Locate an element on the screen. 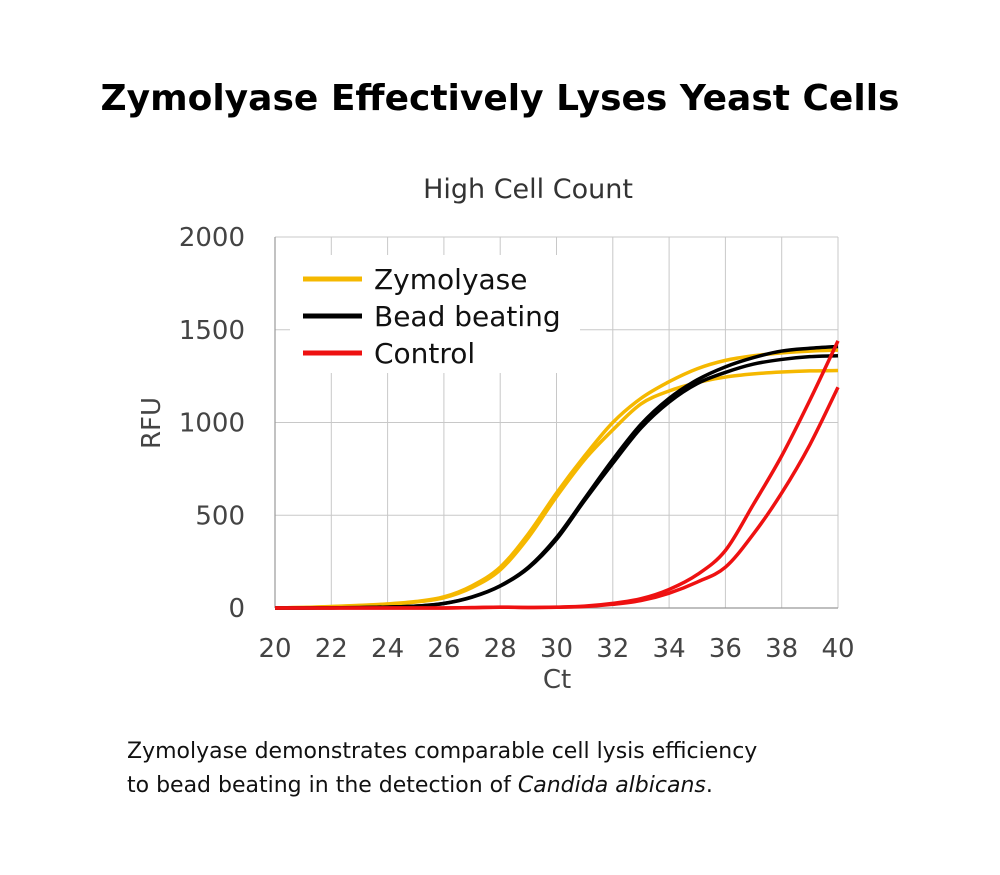 The image size is (1000, 875). x-tick-label: 20 is located at coordinates (274, 649).